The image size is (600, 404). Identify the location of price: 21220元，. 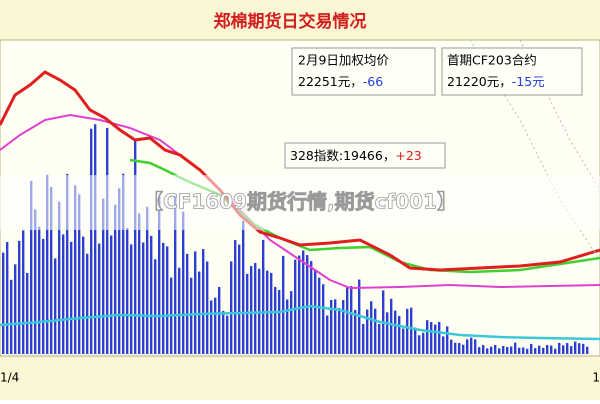
(479, 81).